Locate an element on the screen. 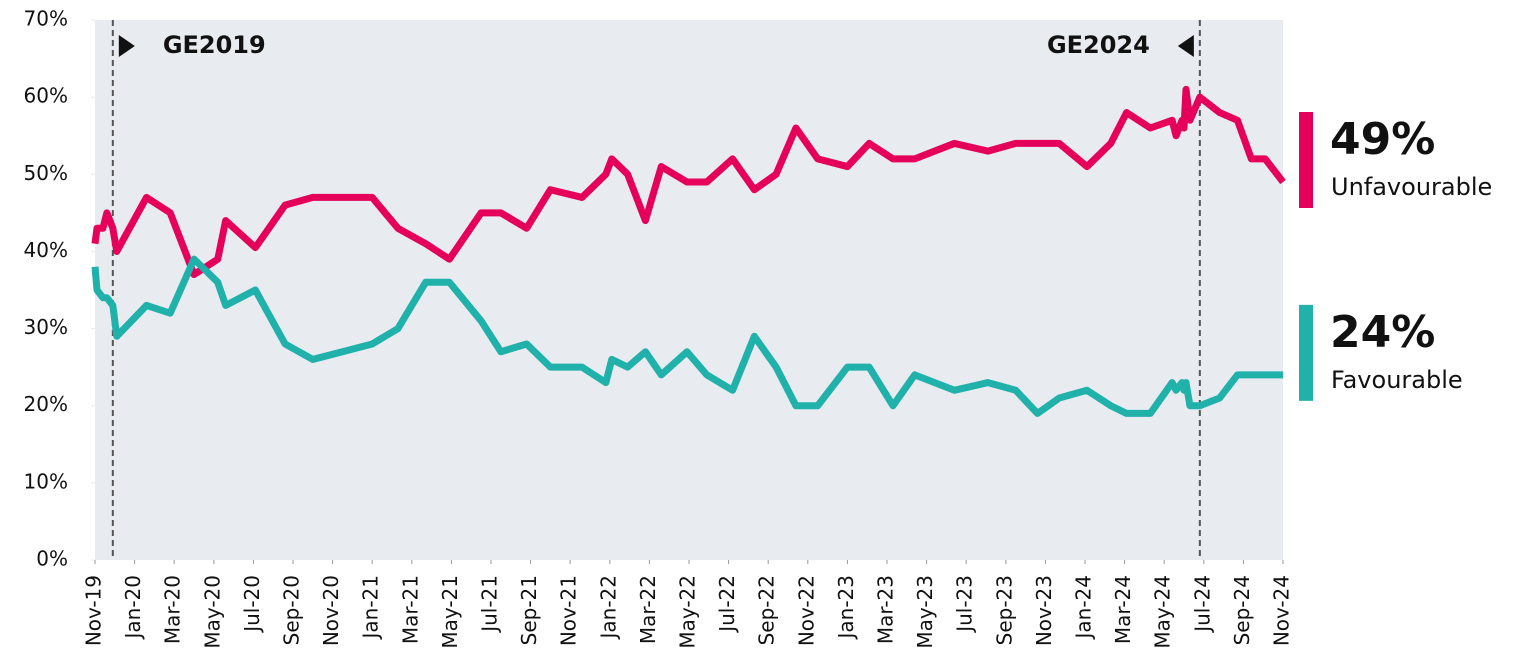 This screenshot has height=663, width=1531. x-tick-label: Jan-24 is located at coordinates (1084, 608).